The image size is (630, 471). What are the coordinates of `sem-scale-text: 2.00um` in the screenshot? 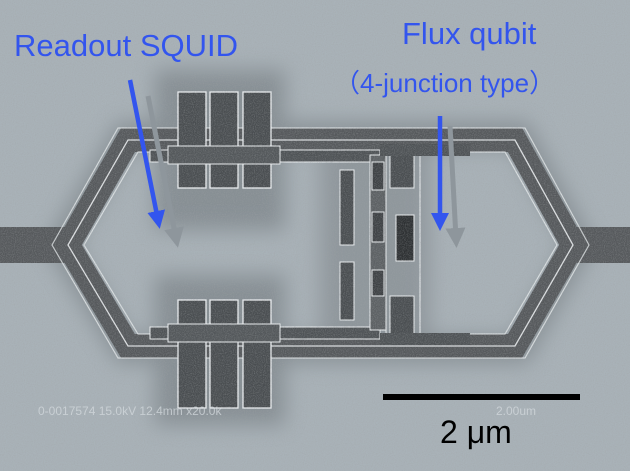 It's located at (516, 411).